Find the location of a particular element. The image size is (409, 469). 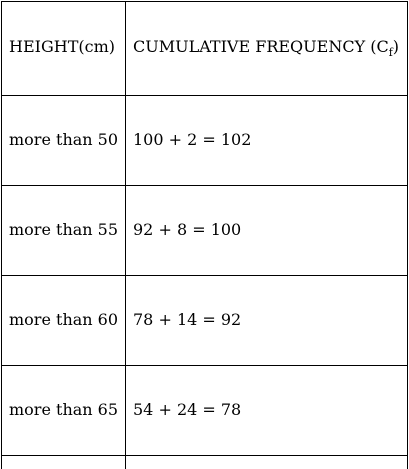

header-cumulative-label: CUMULATIVE FREQUENCY (C is located at coordinates (261, 46).